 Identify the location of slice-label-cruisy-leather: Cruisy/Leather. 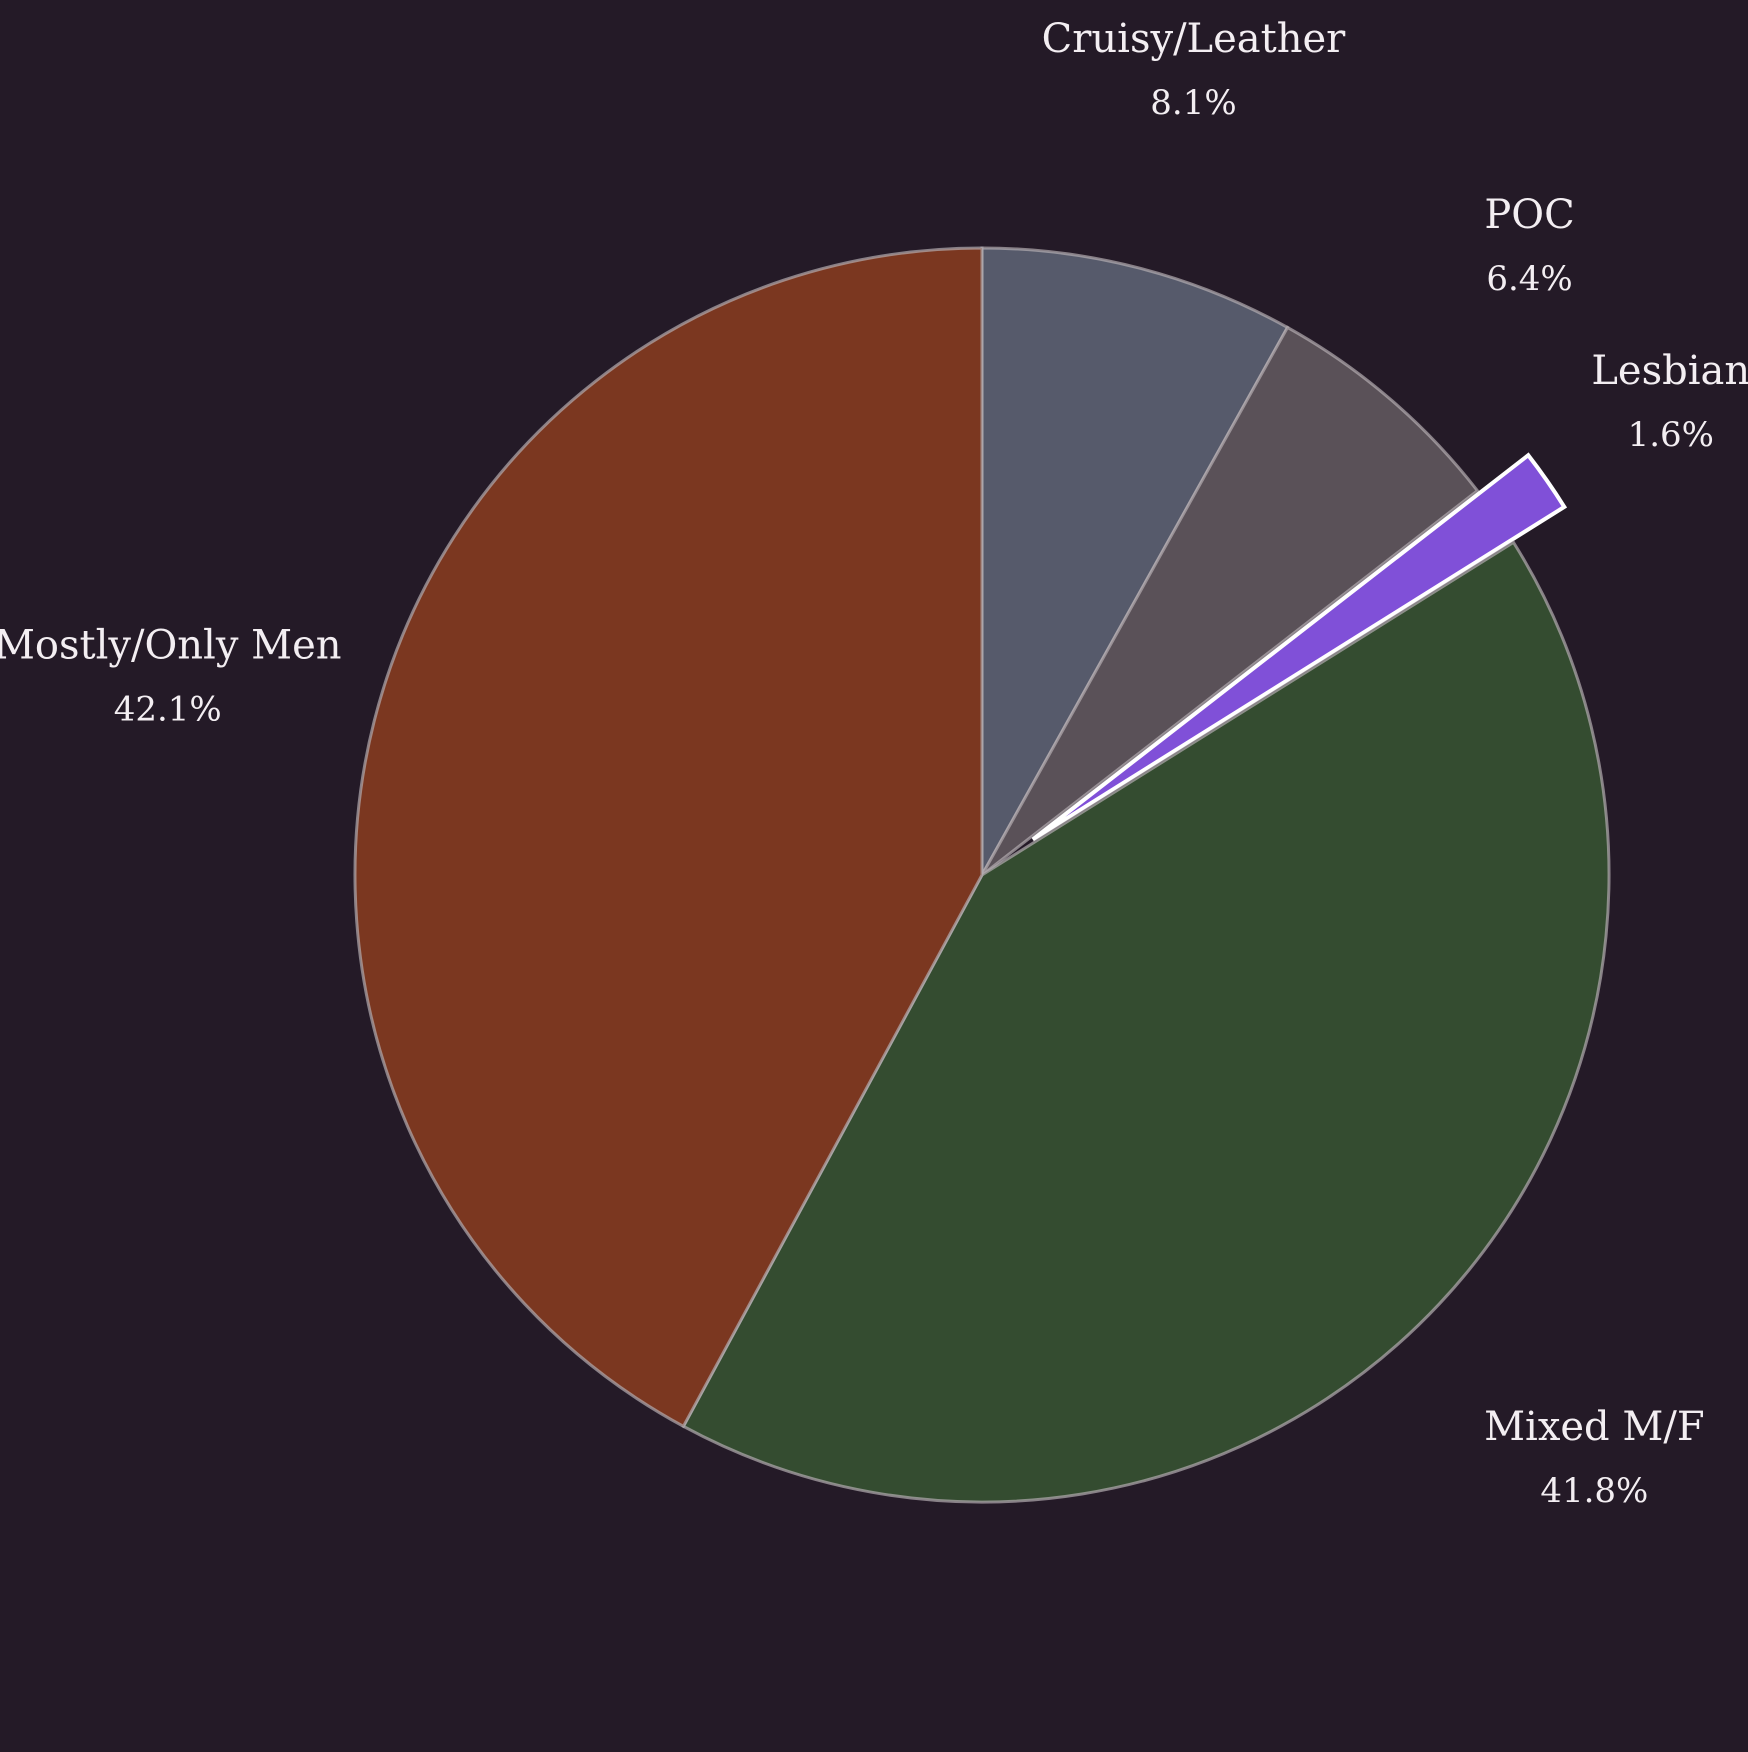
(1194, 39).